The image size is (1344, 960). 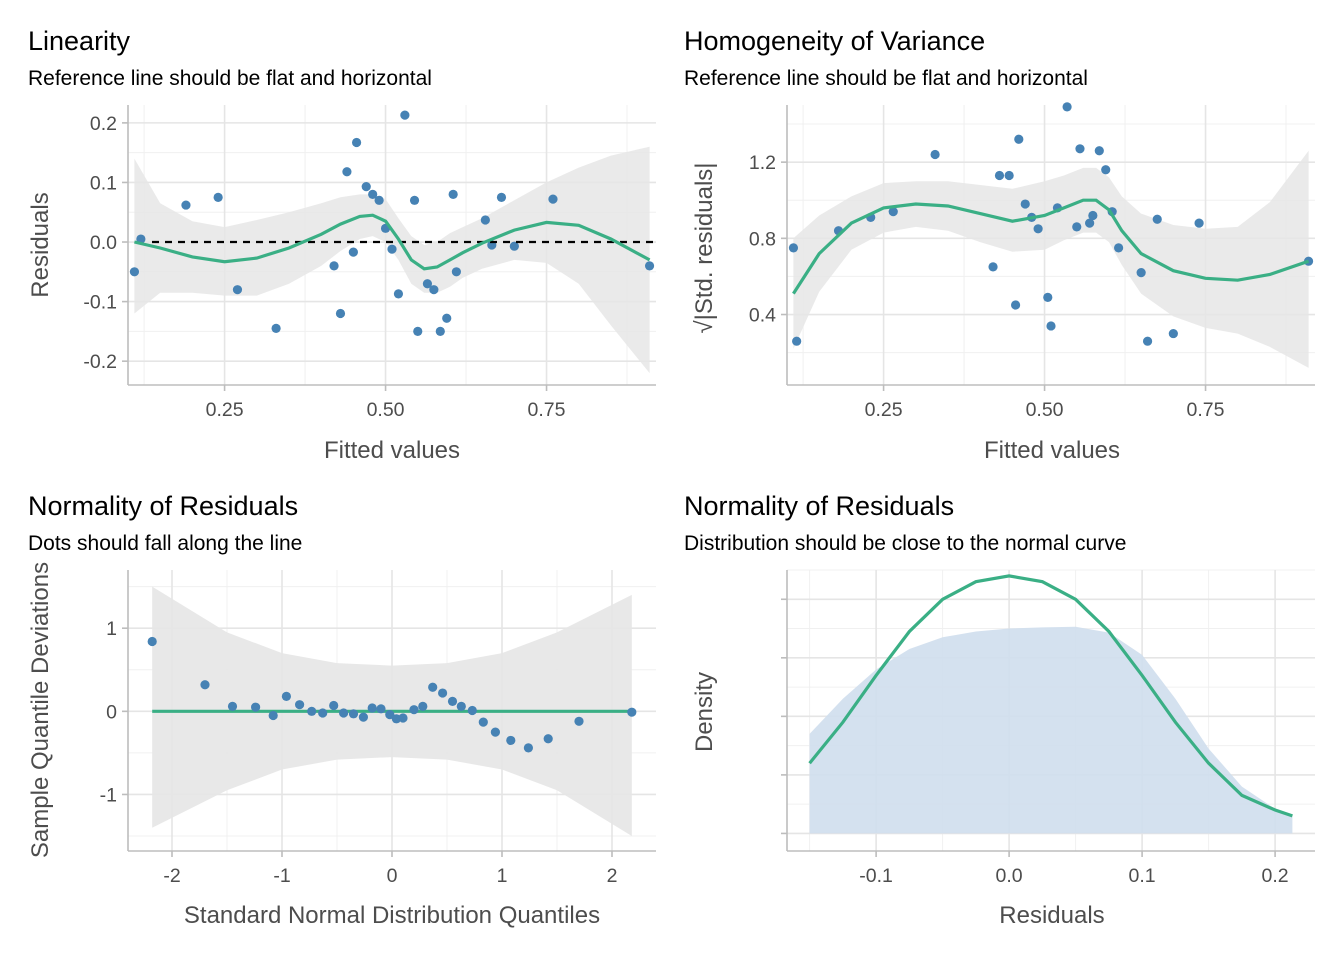 I want to click on y-tick-label: -0.1, so click(x=100, y=303).